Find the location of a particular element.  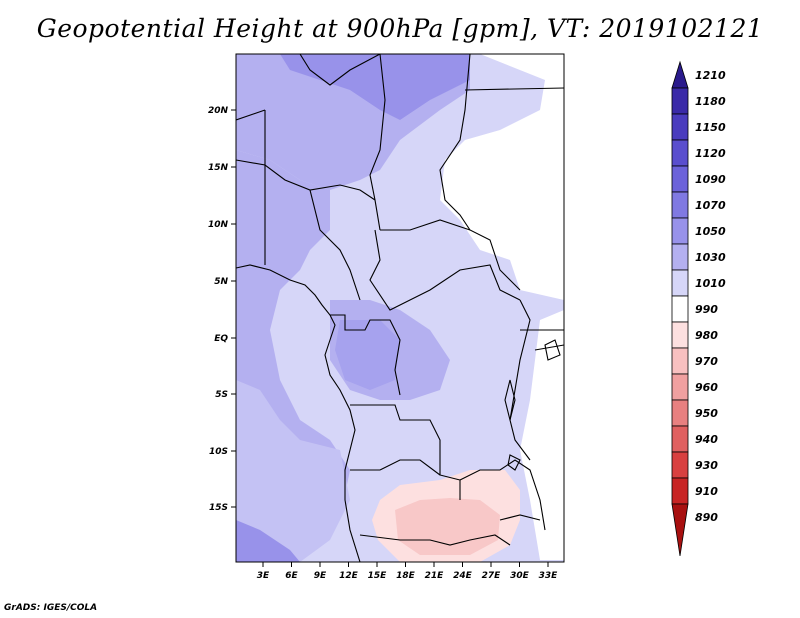

colorbar-level-label: 1210 is located at coordinates (710, 75).